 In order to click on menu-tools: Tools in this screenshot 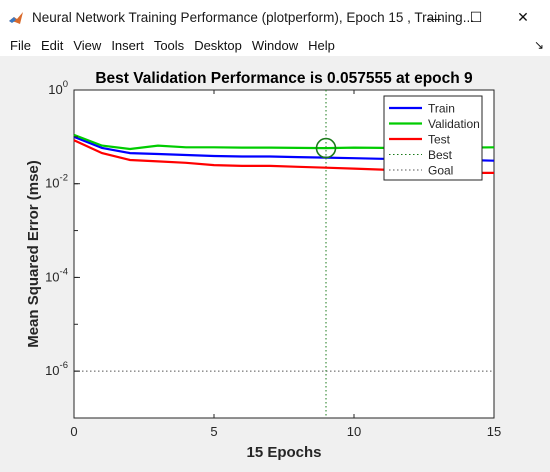, I will do `click(169, 45)`.